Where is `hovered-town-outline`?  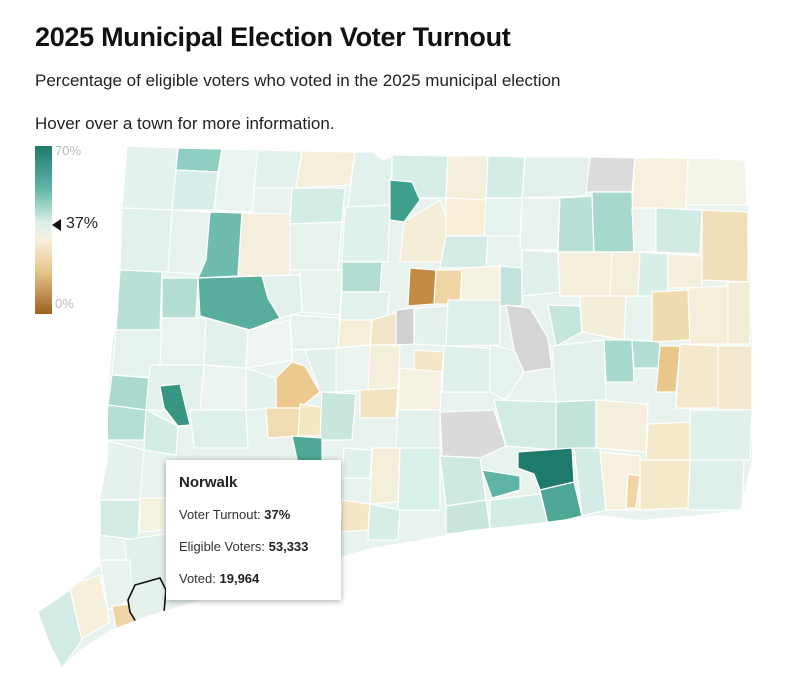 hovered-town-outline is located at coordinates (147, 606).